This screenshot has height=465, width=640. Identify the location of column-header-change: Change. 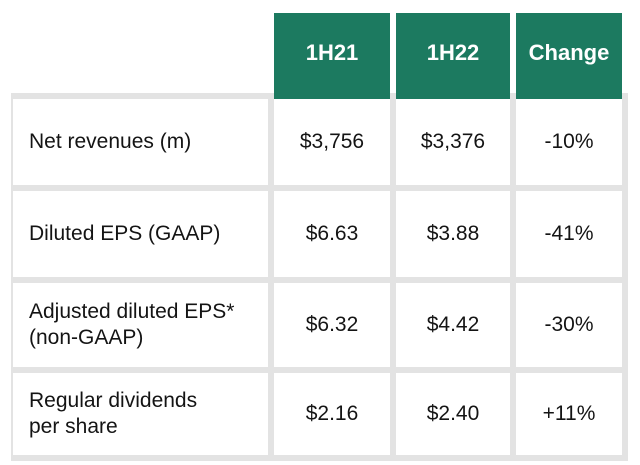
(569, 56).